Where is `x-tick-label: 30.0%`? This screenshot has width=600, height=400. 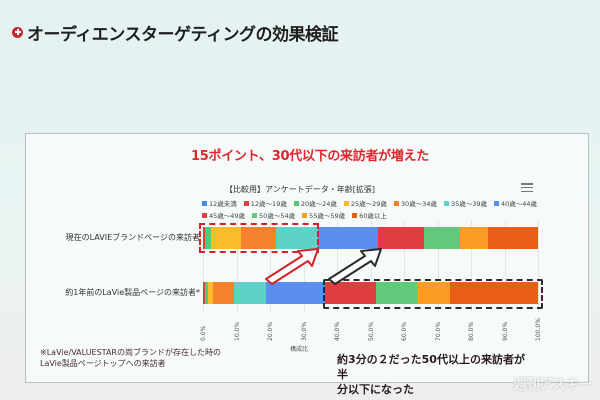 x-tick-label: 30.0% is located at coordinates (304, 331).